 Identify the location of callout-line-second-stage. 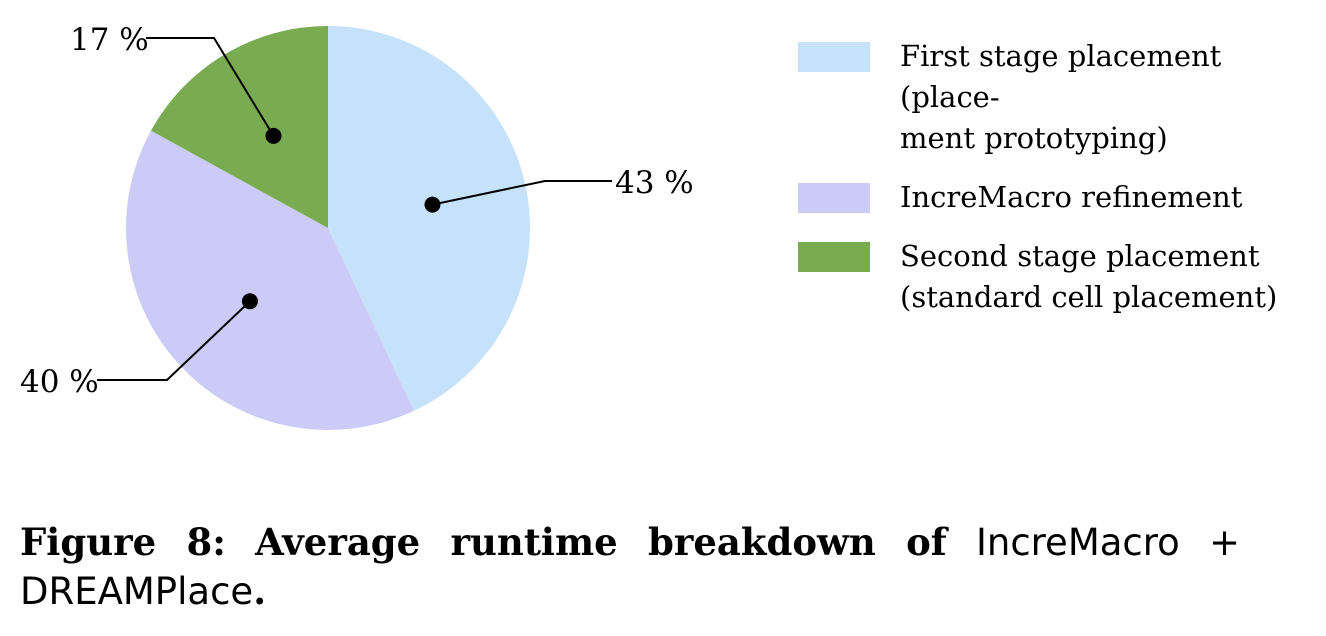
(210, 87).